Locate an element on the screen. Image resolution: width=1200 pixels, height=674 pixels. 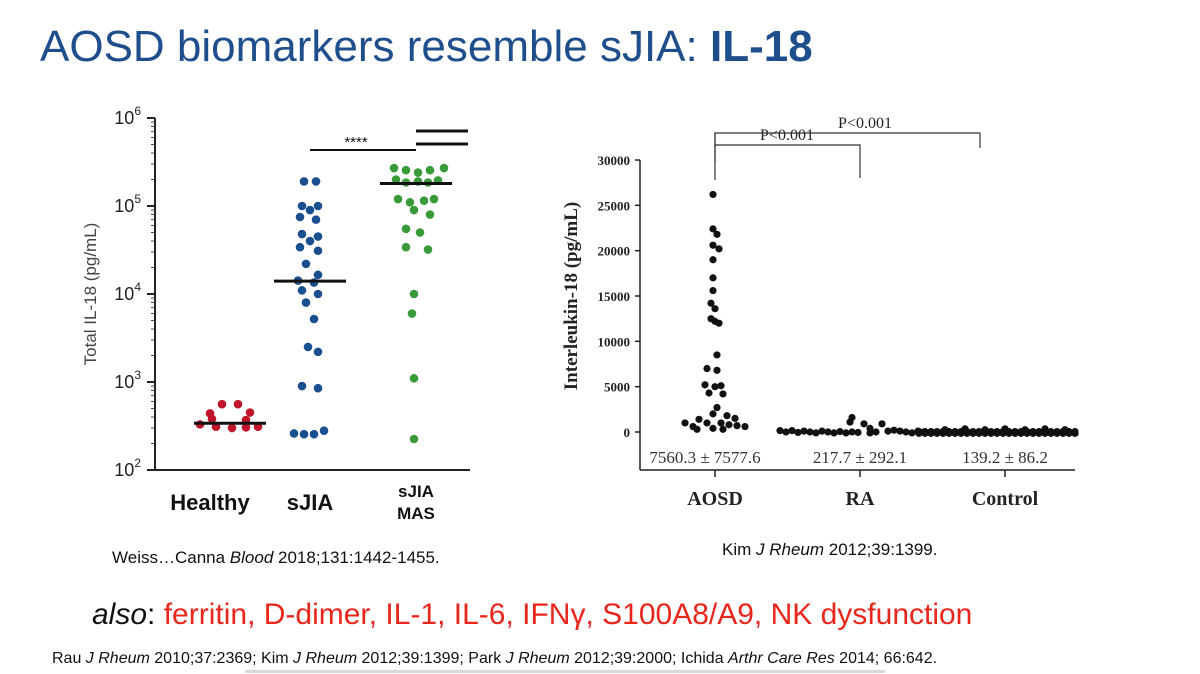
y-tick-label: 15000 is located at coordinates (614, 296).